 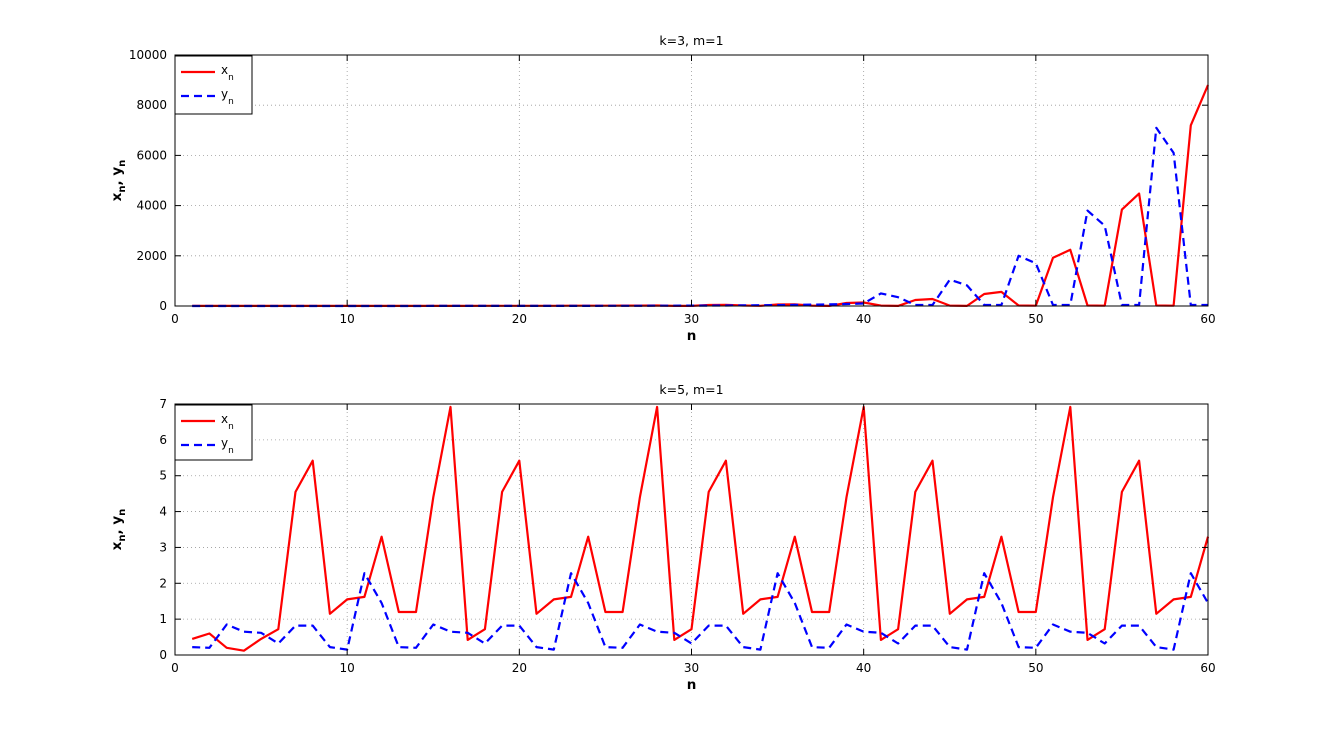 I want to click on y-tick-label: 10000, so click(x=148, y=55).